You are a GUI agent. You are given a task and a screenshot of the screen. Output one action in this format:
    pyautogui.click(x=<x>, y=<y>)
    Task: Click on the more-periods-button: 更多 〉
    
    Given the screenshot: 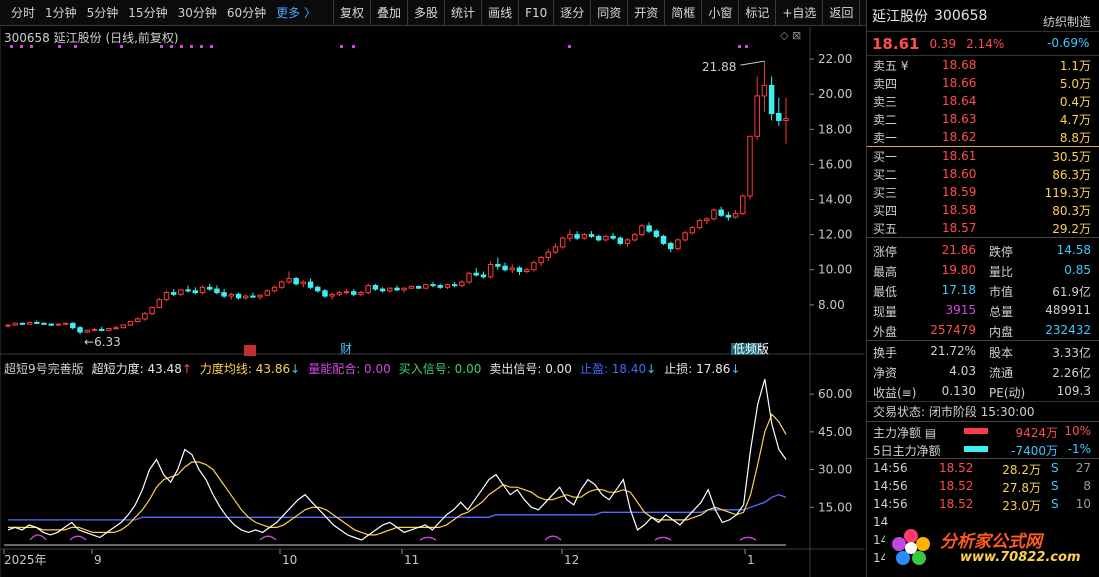 What is the action you would take?
    pyautogui.click(x=296, y=13)
    